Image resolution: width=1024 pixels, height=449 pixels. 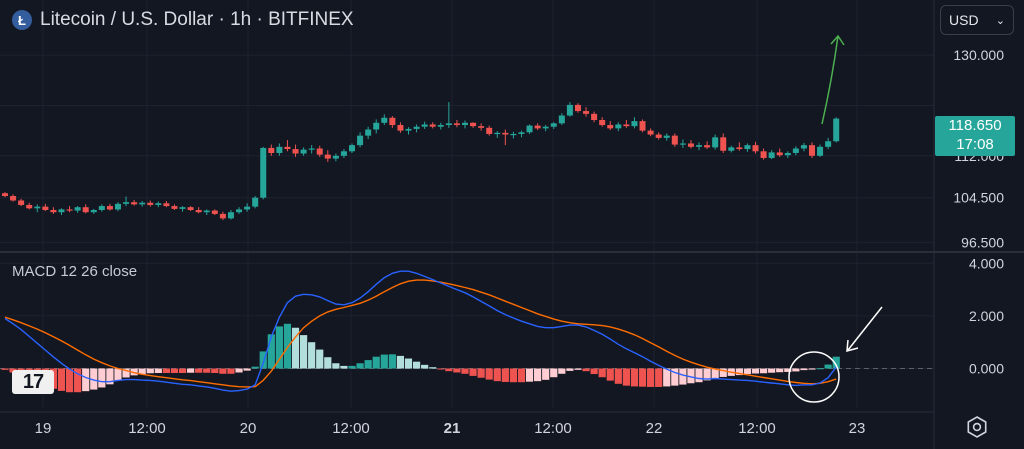 What do you see at coordinates (977, 20) in the screenshot?
I see `currency-select: USD ⌄` at bounding box center [977, 20].